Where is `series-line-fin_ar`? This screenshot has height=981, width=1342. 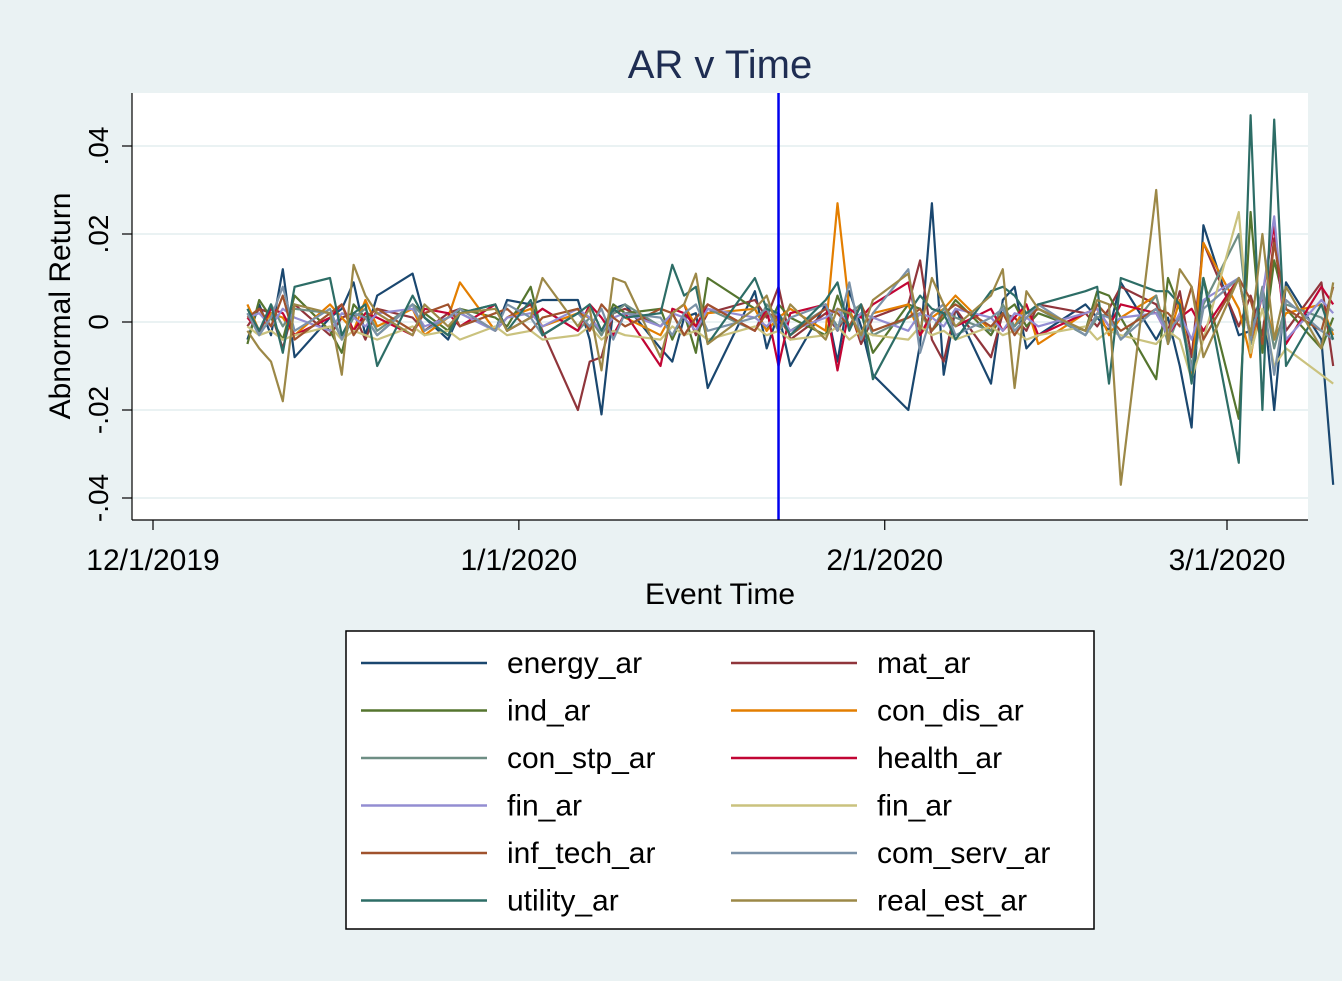
series-line-fin_ar is located at coordinates (790, 297).